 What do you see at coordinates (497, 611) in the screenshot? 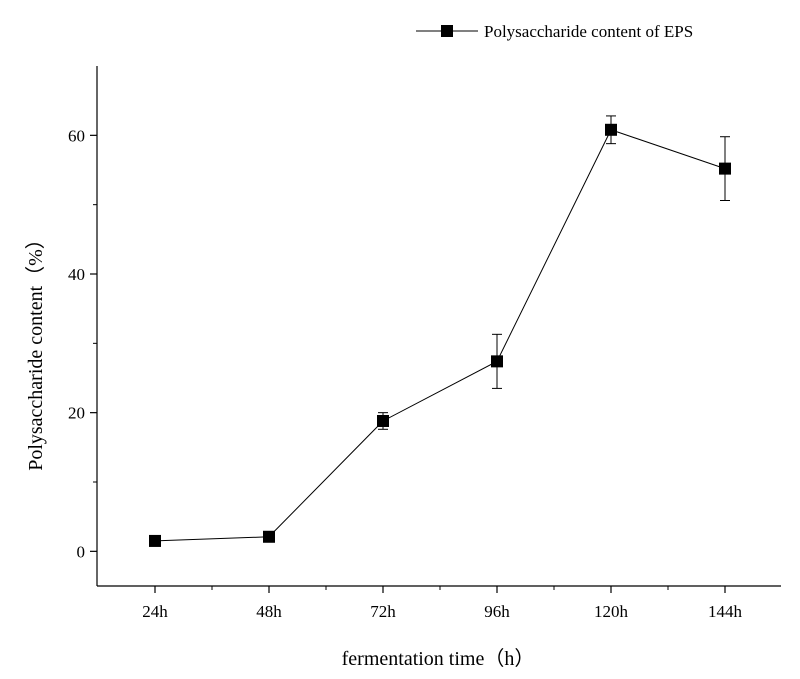
I see `x-tick-label: 96h` at bounding box center [497, 611].